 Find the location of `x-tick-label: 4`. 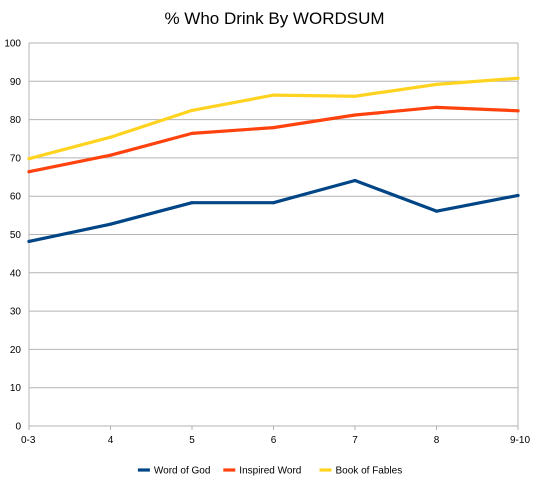

x-tick-label: 4 is located at coordinates (111, 440).